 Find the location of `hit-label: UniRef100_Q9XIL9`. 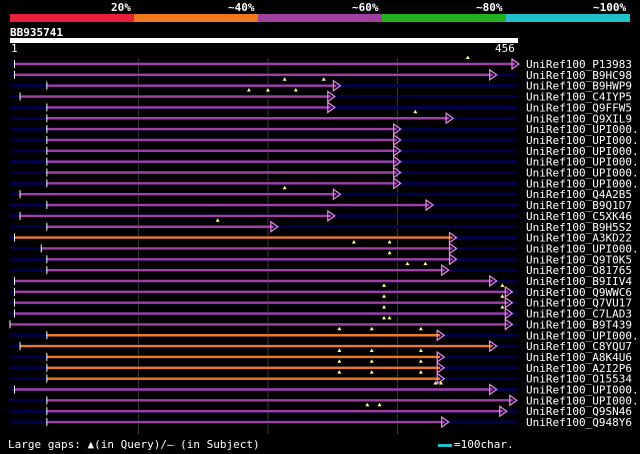

hit-label: UniRef100_Q9XIL9 is located at coordinates (579, 118).